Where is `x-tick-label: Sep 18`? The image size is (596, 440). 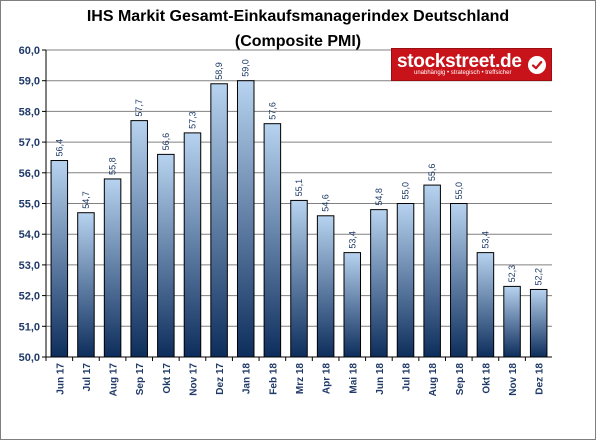 x-tick-label: Sep 18 is located at coordinates (460, 379).